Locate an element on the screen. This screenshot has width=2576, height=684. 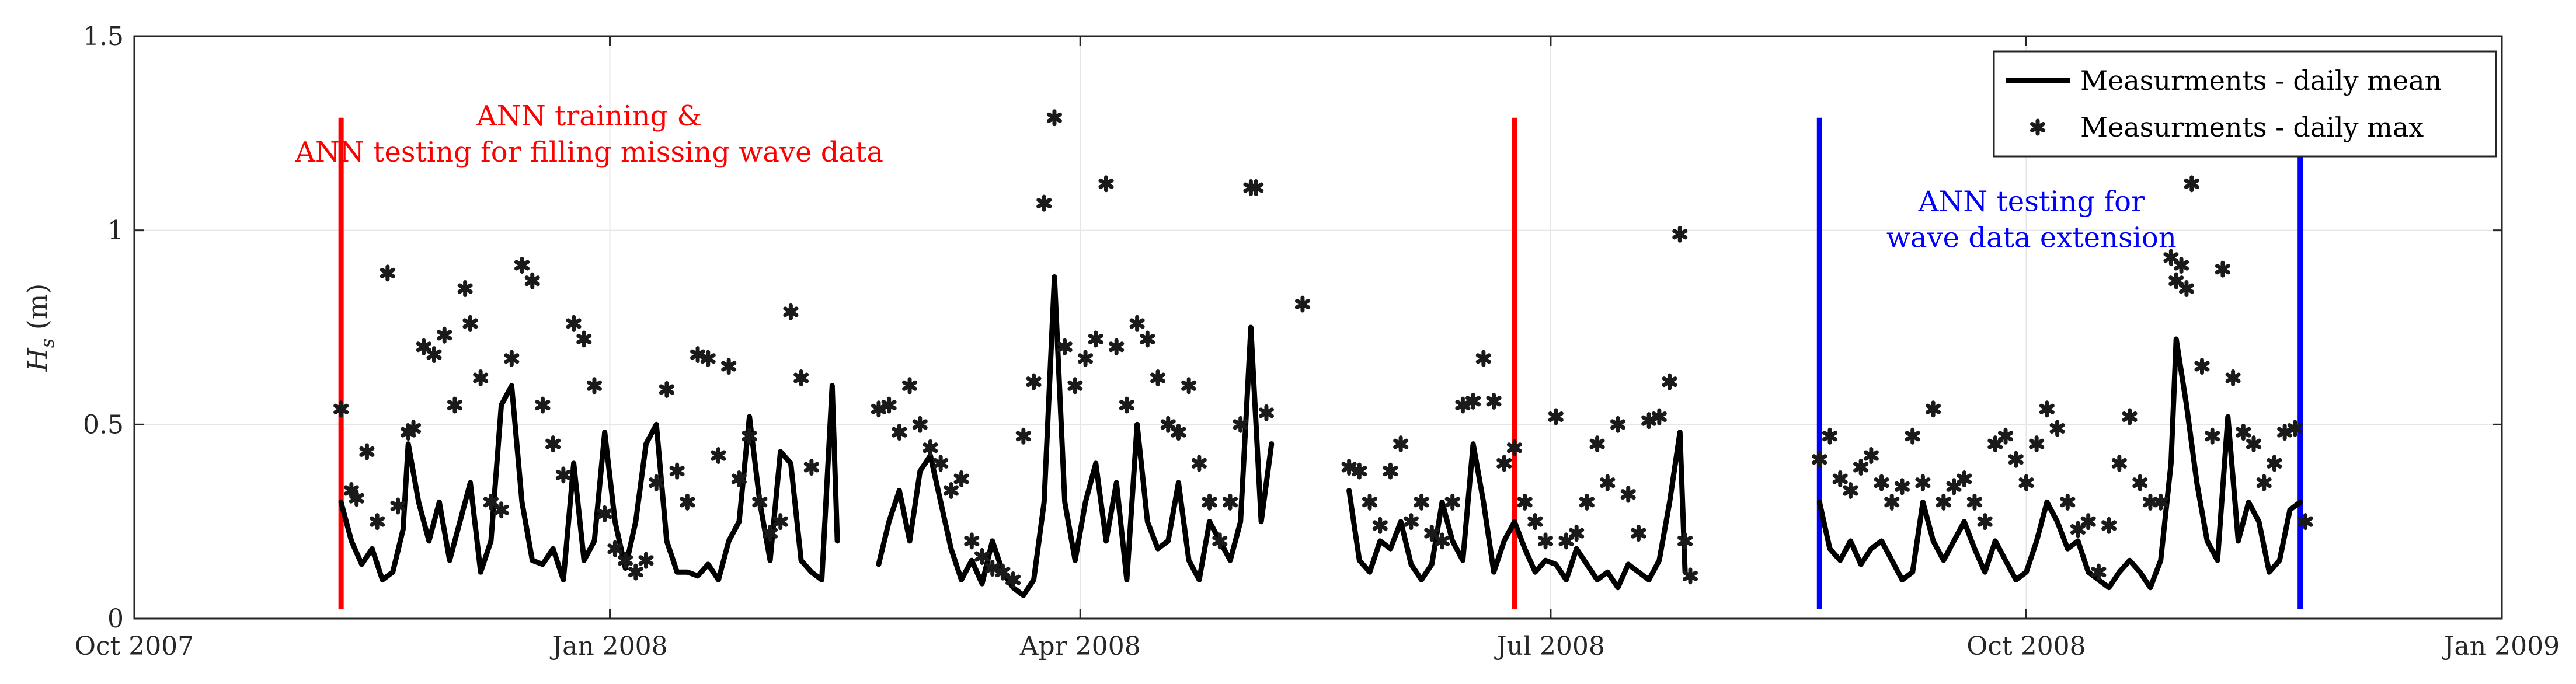
legend-marker is located at coordinates (2038, 127).